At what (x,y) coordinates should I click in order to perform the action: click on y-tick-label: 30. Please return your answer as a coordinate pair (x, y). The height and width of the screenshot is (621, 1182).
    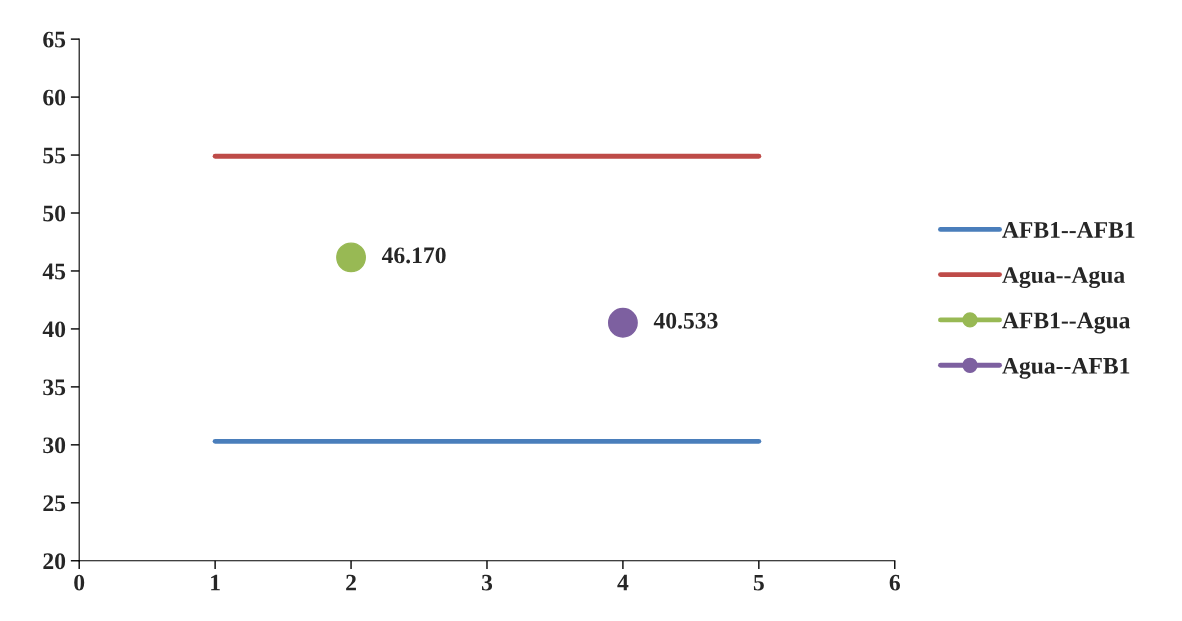
    Looking at the image, I should click on (54, 445).